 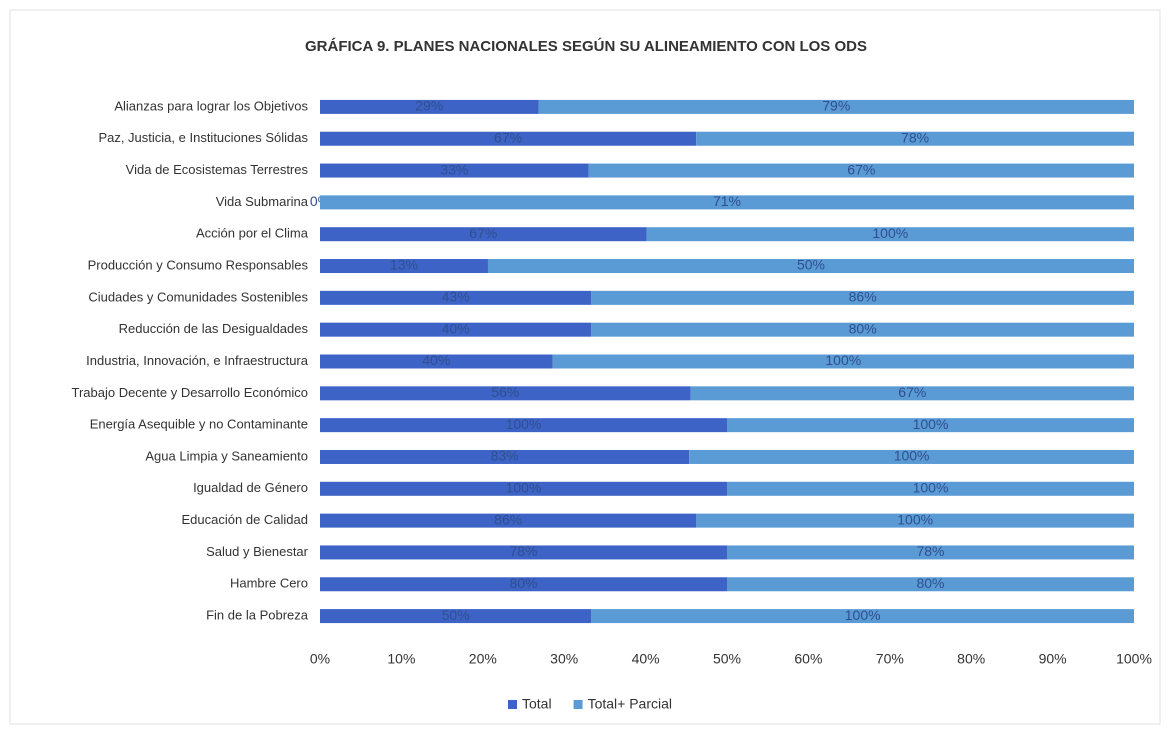 I want to click on x-tick-label: 50%, so click(x=727, y=659).